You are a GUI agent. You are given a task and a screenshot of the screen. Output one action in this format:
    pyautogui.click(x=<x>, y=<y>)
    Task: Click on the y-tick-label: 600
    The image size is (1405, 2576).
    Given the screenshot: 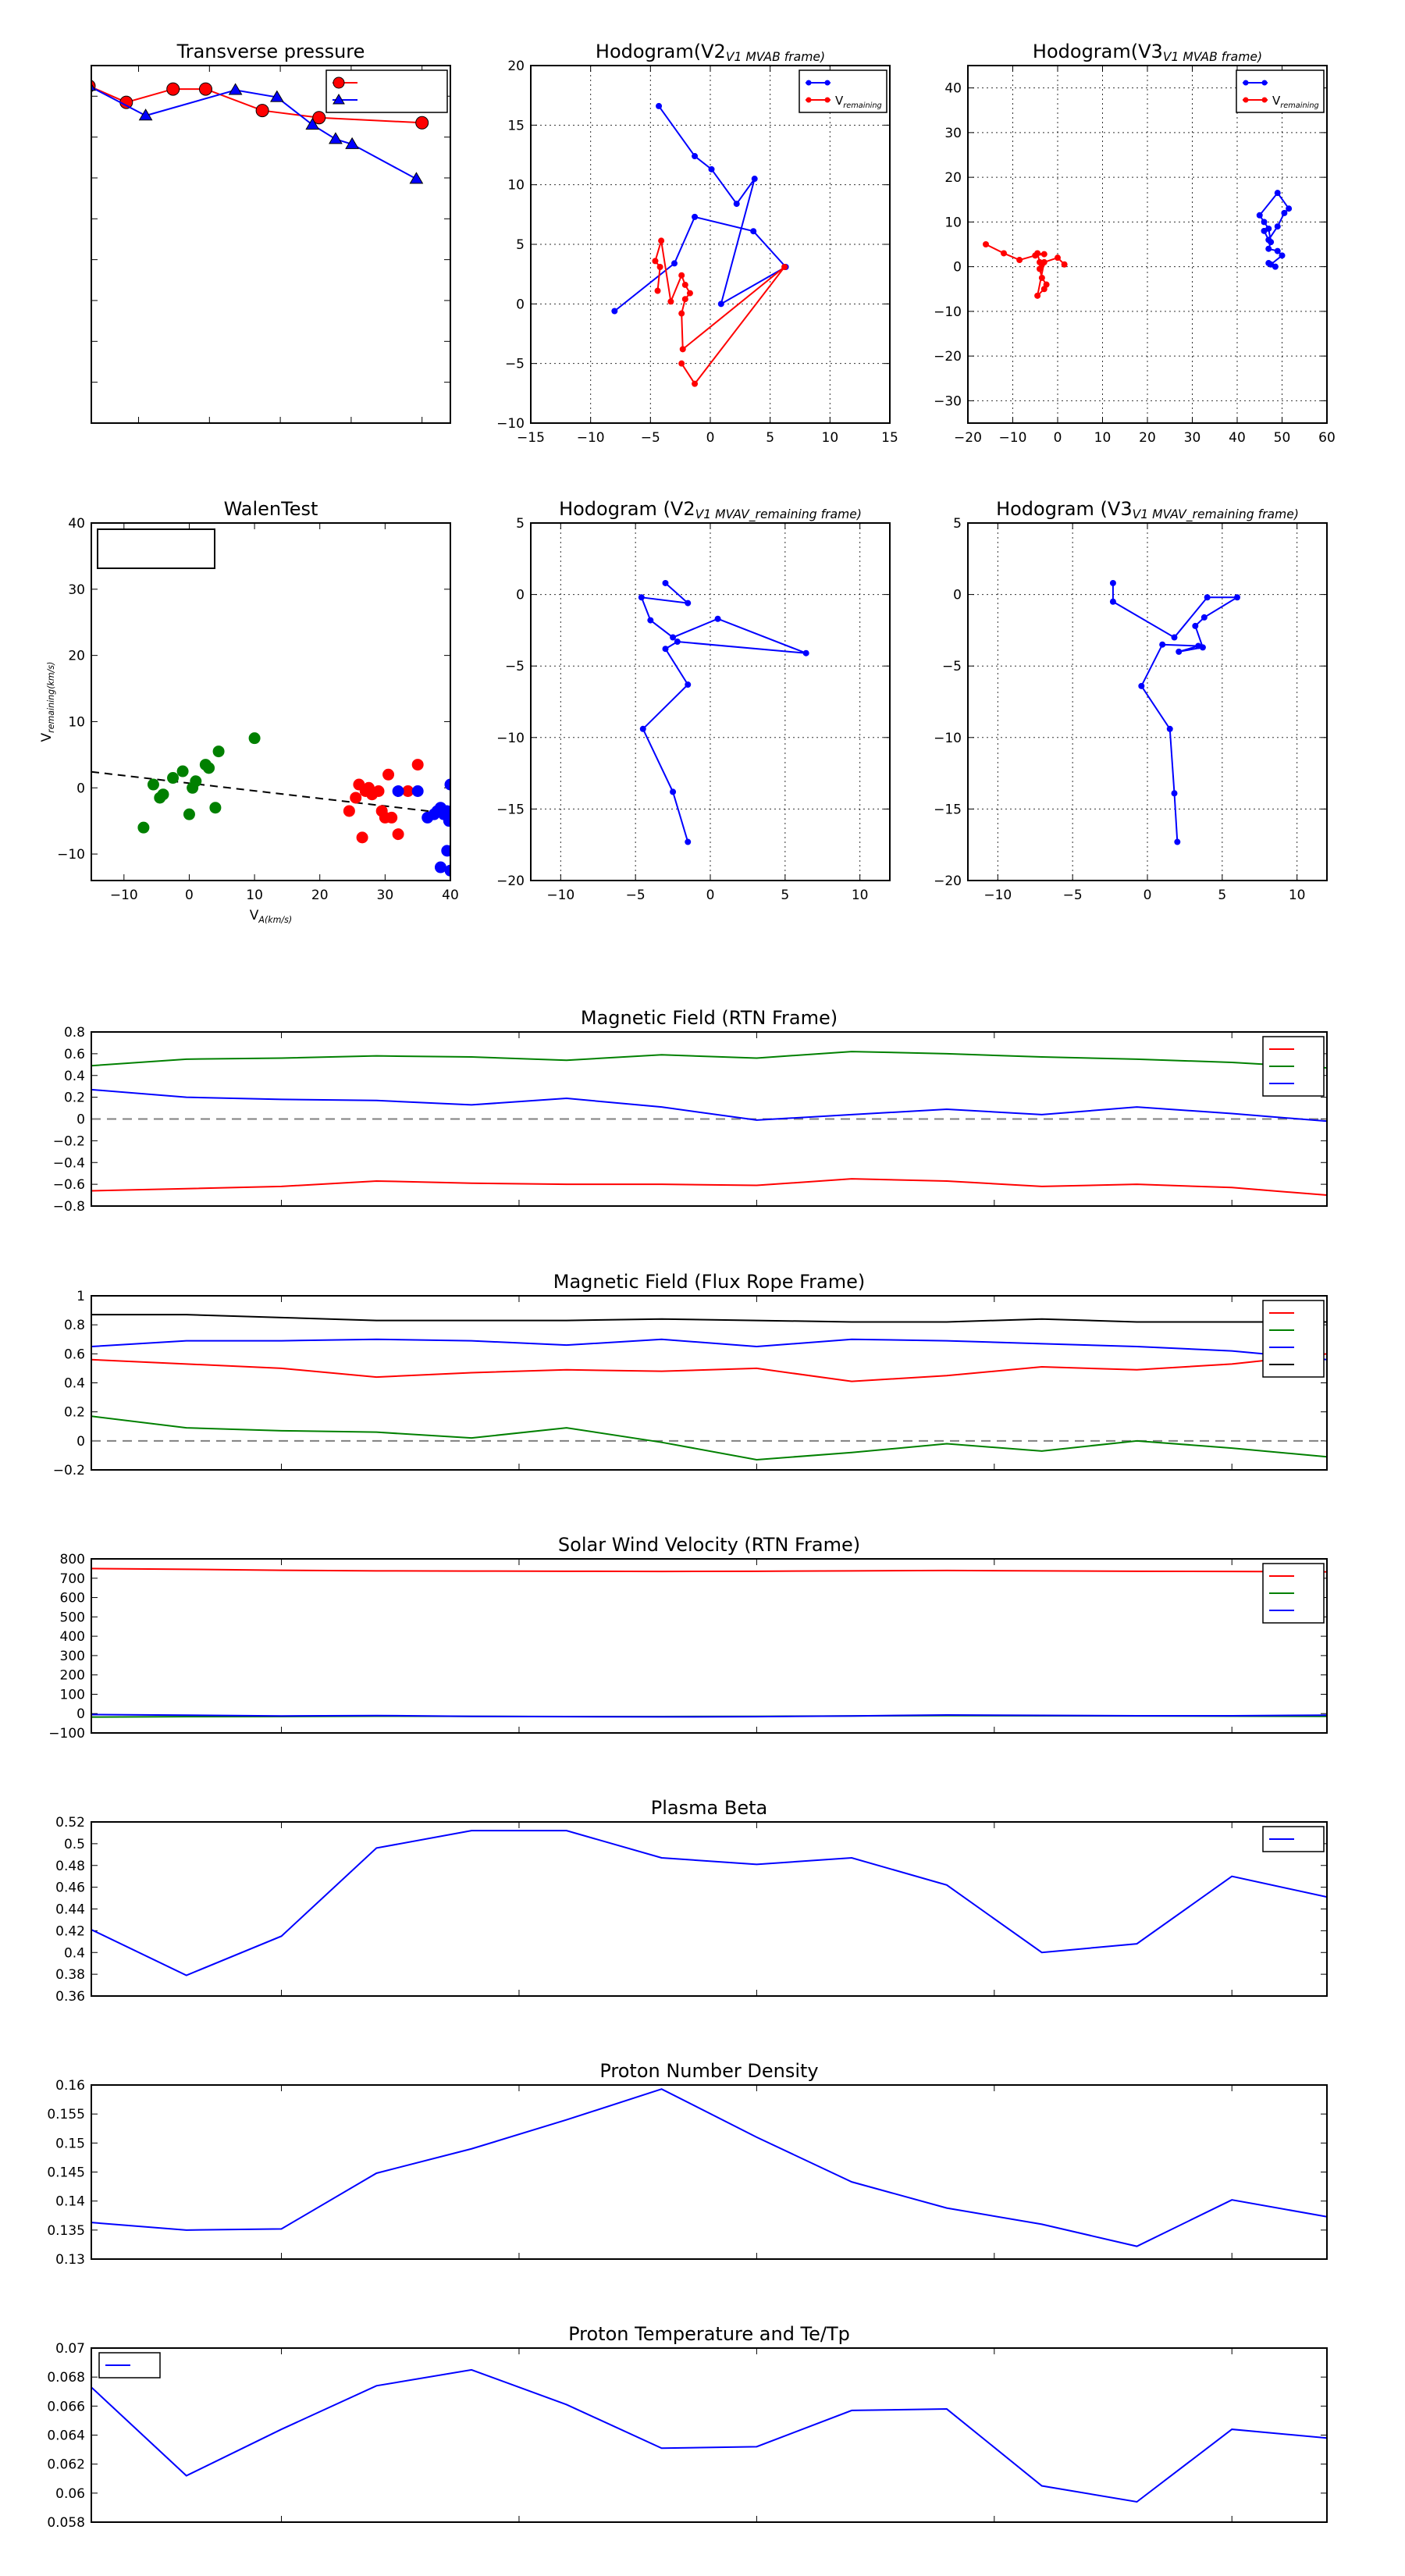 What is the action you would take?
    pyautogui.click(x=72, y=1598)
    